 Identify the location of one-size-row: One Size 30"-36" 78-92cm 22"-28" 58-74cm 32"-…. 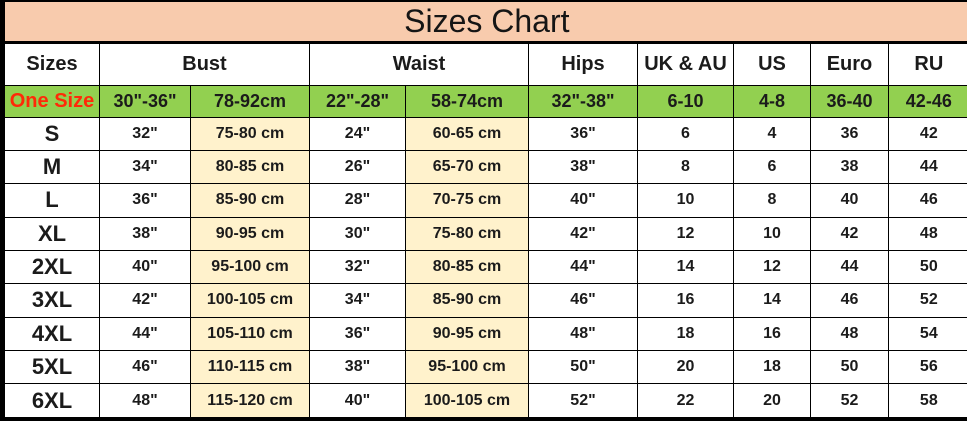
(484, 101).